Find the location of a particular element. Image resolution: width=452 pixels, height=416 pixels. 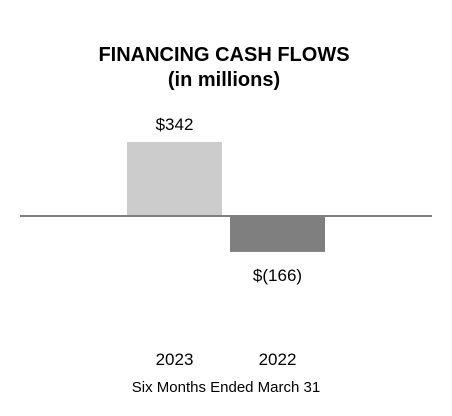

x-axis-label: Six Months Ended March 31 is located at coordinates (226, 387).